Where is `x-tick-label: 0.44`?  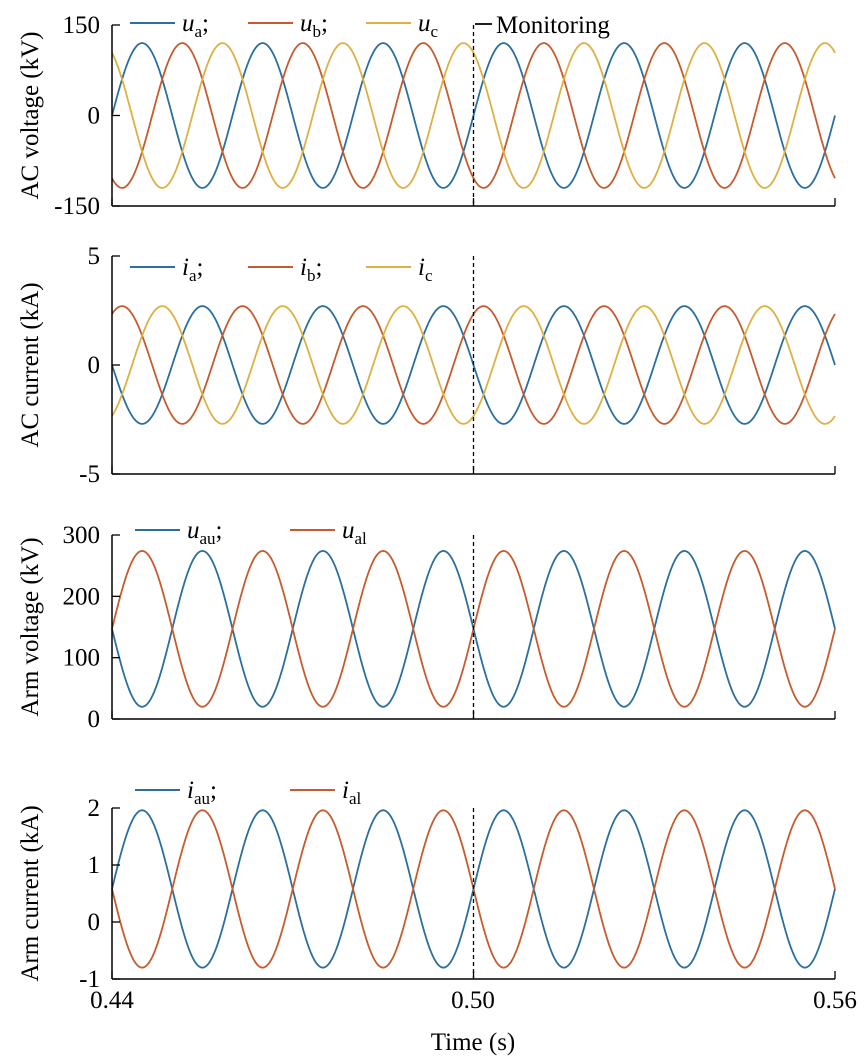 x-tick-label: 0.44 is located at coordinates (112, 1000).